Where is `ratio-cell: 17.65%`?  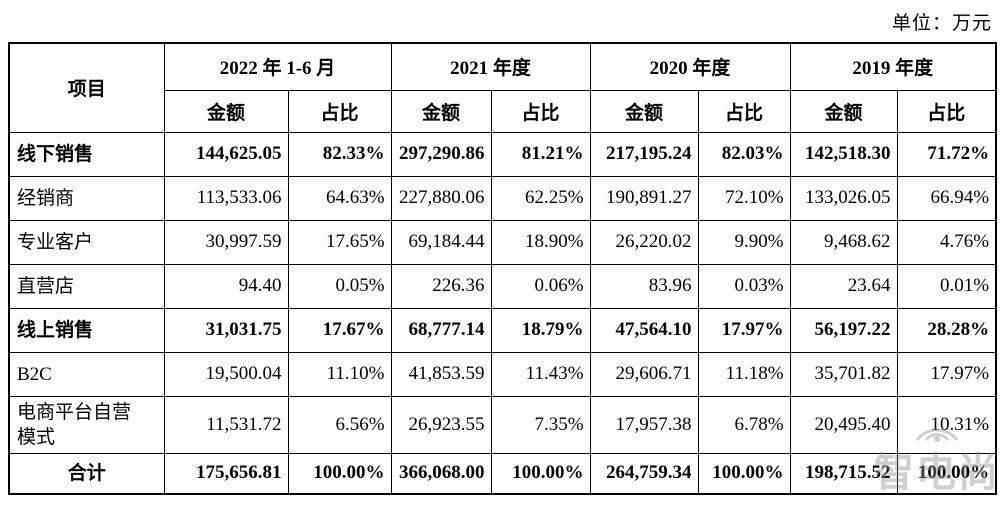
ratio-cell: 17.65% is located at coordinates (339, 242).